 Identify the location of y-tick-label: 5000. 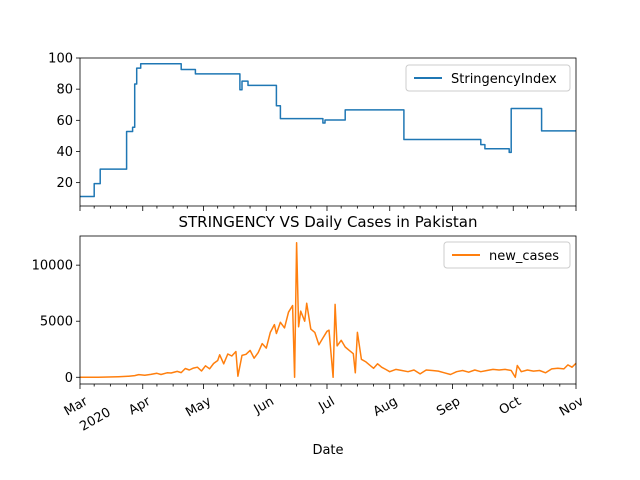
(56, 322).